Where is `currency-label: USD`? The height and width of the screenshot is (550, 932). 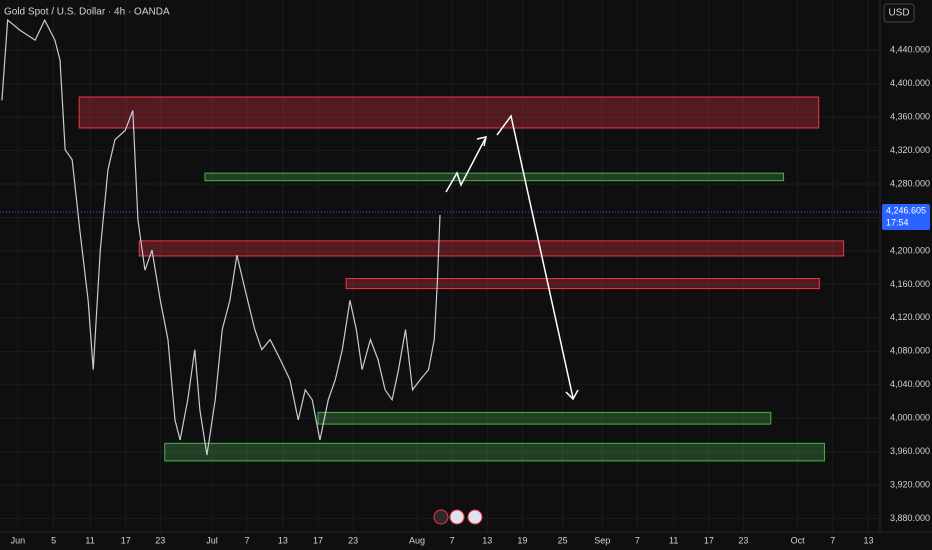
currency-label: USD is located at coordinates (898, 13).